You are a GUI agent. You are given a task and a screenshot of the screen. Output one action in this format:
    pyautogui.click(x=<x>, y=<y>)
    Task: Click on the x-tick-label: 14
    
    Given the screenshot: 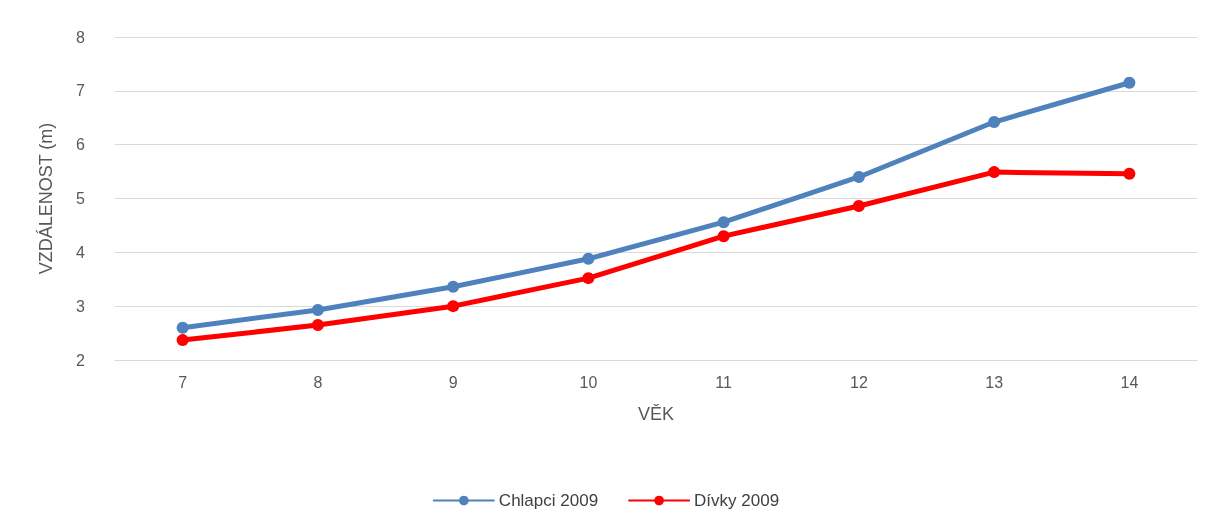 What is the action you would take?
    pyautogui.click(x=1129, y=382)
    